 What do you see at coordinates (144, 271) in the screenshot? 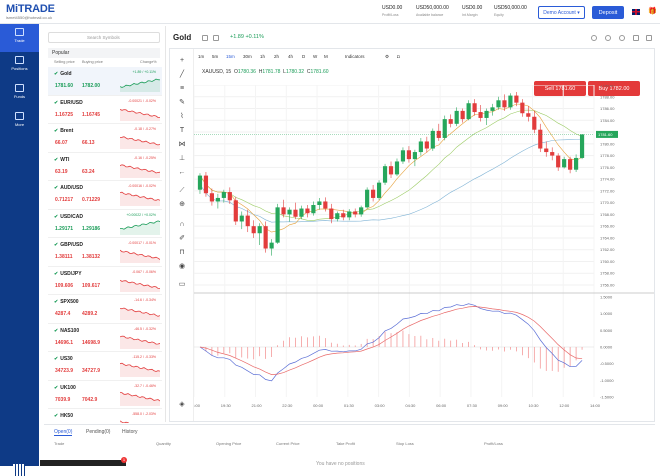
I see `change-value: -0.067 / -0.06%` at bounding box center [144, 271].